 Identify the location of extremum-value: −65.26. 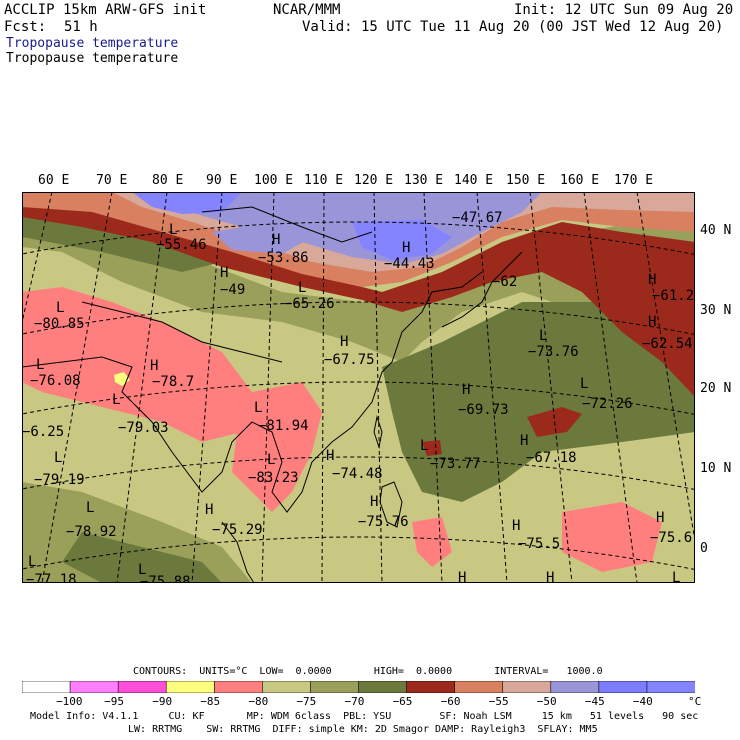
(309, 304).